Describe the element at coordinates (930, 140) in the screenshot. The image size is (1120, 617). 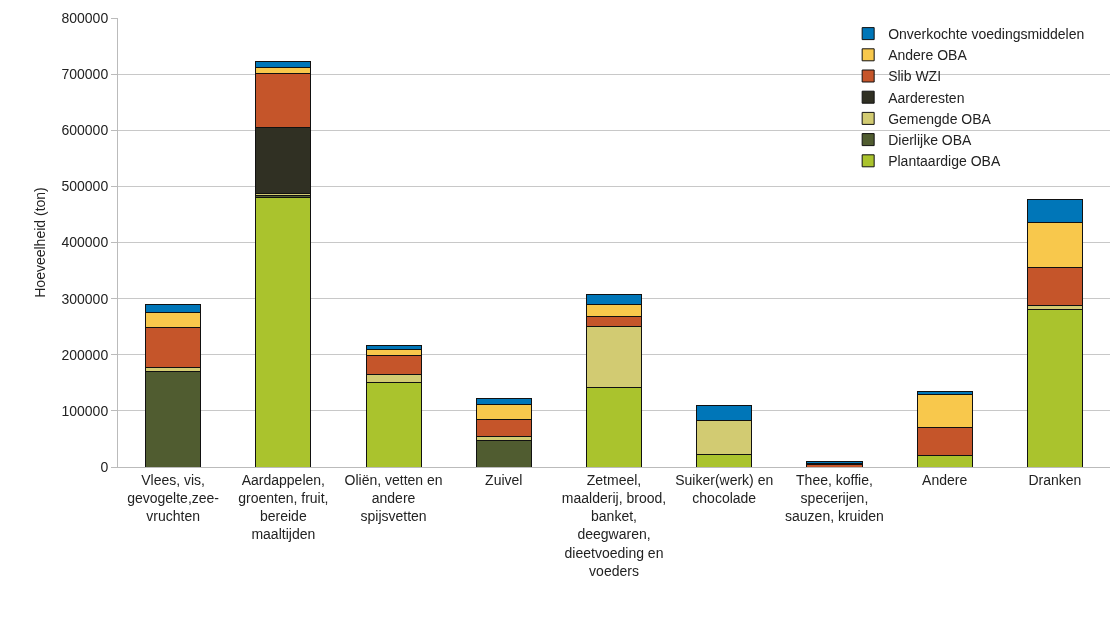
I see `legend-label: Dierlijke OBA` at that location.